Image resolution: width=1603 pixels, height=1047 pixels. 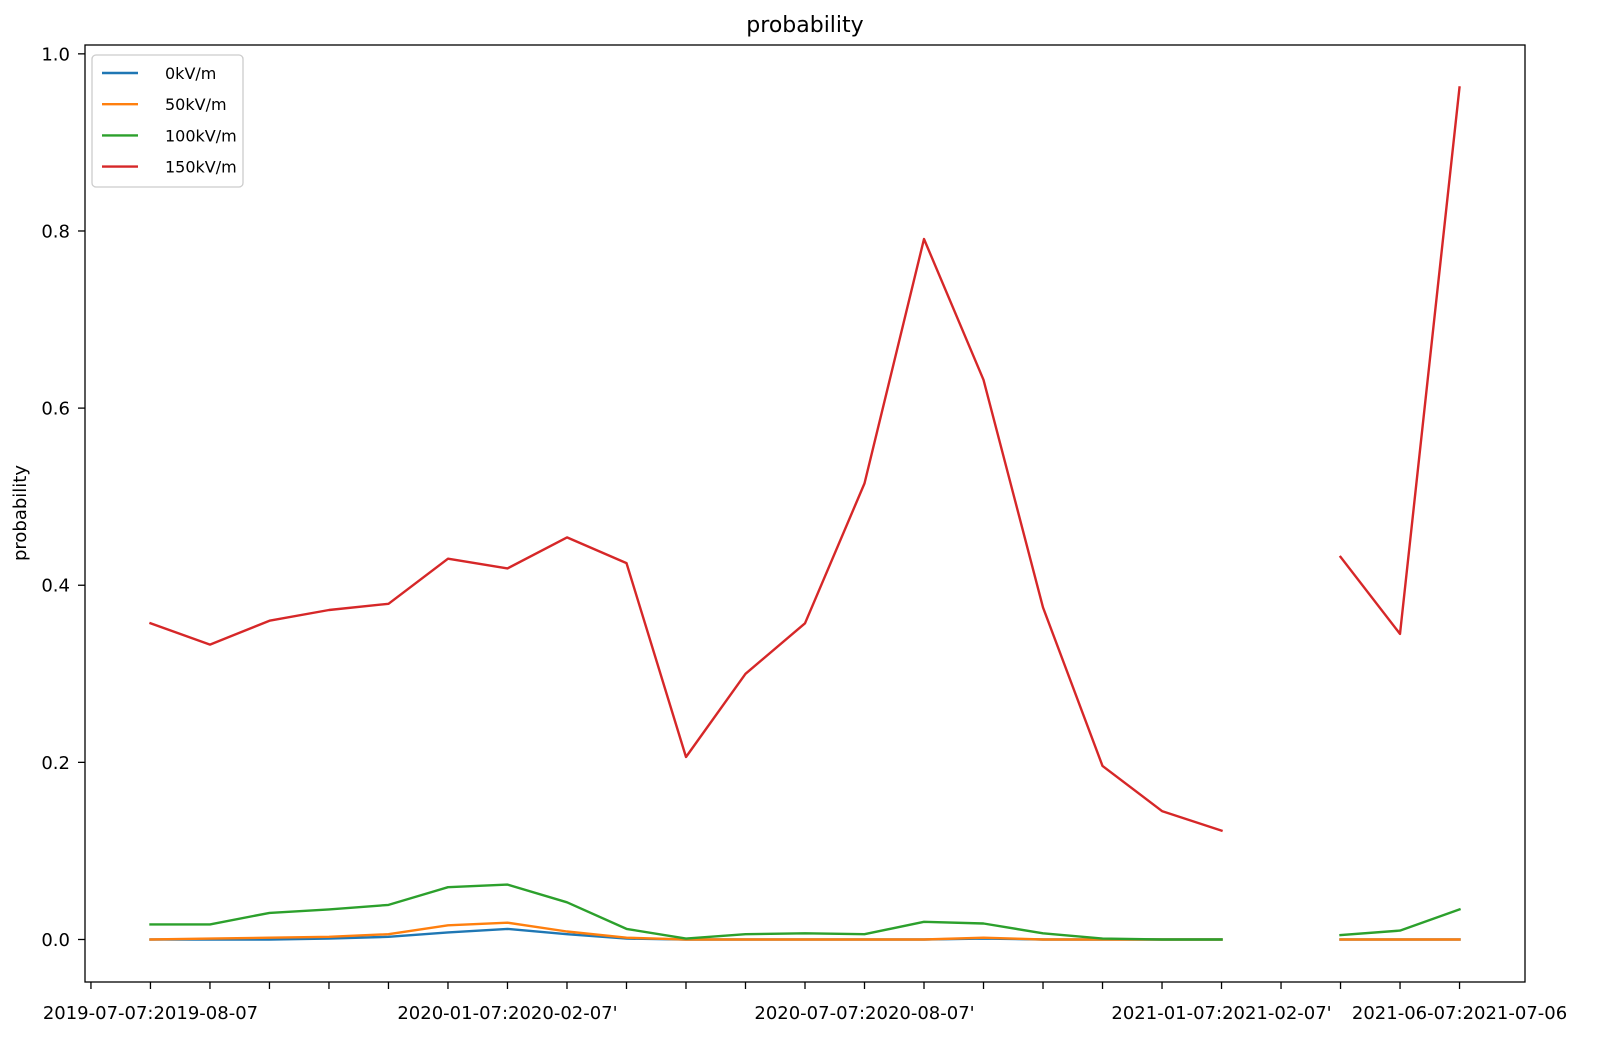 I want to click on y-tick-label: 0.6, so click(x=55, y=409).